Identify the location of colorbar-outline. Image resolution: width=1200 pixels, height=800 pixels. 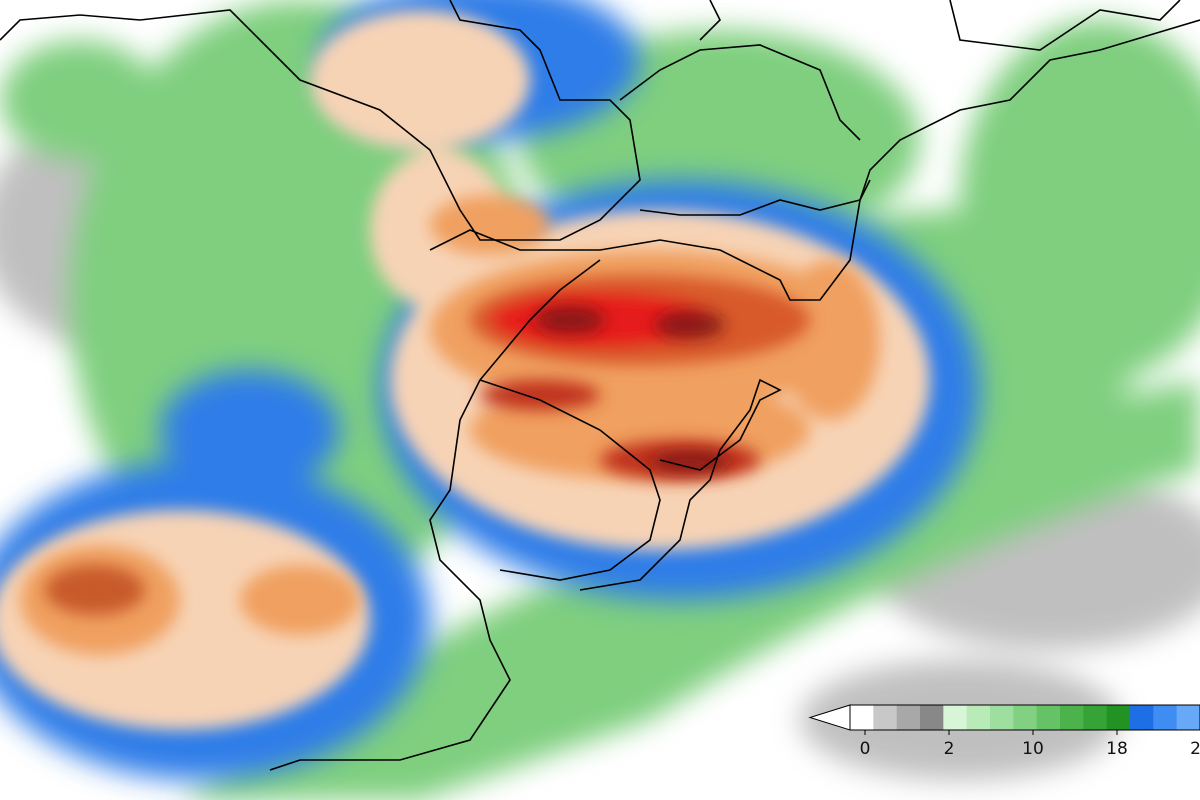
(1024, 717).